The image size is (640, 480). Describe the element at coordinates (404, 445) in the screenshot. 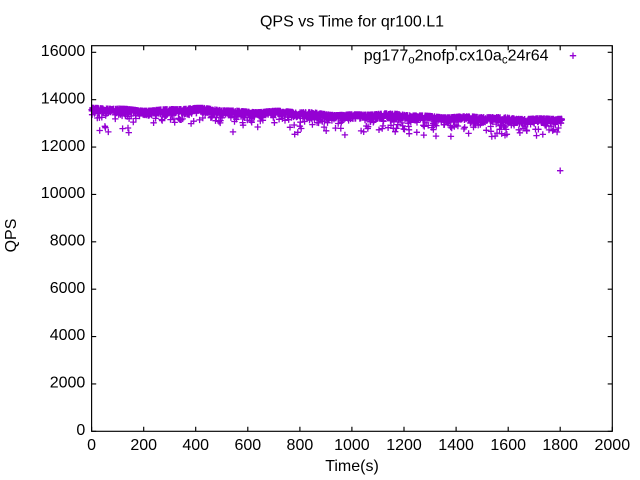

I see `svg-text: 1200` at that location.